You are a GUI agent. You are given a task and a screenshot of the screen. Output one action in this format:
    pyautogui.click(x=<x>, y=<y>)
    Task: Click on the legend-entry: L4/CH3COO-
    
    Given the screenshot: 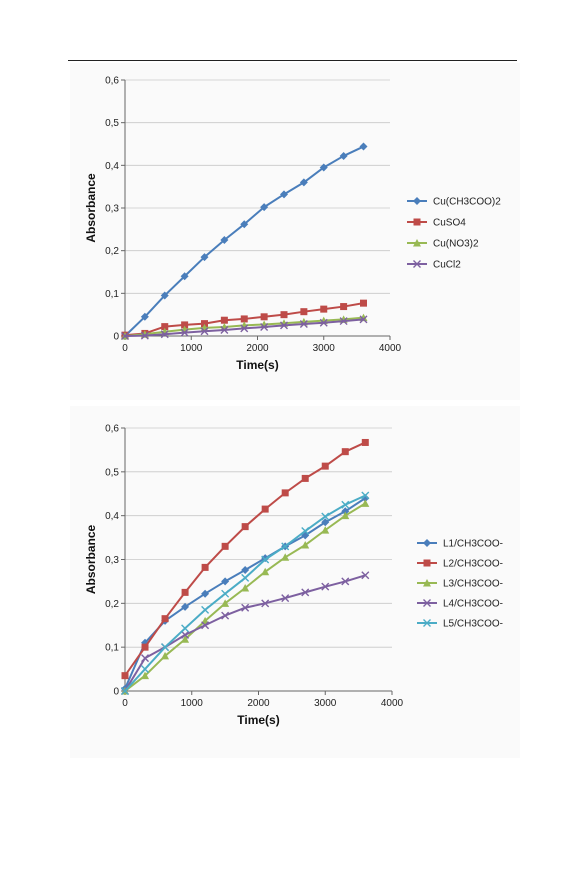 What is the action you would take?
    pyautogui.click(x=460, y=604)
    